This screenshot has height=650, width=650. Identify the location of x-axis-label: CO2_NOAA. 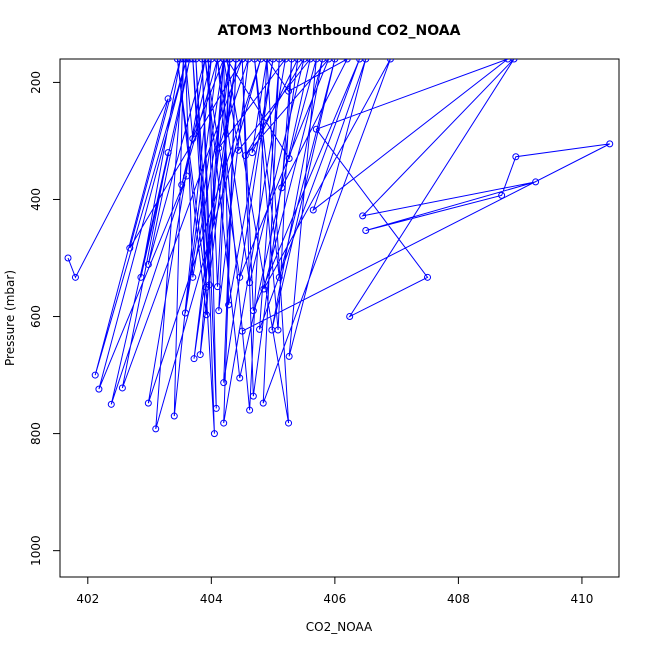
(339, 627).